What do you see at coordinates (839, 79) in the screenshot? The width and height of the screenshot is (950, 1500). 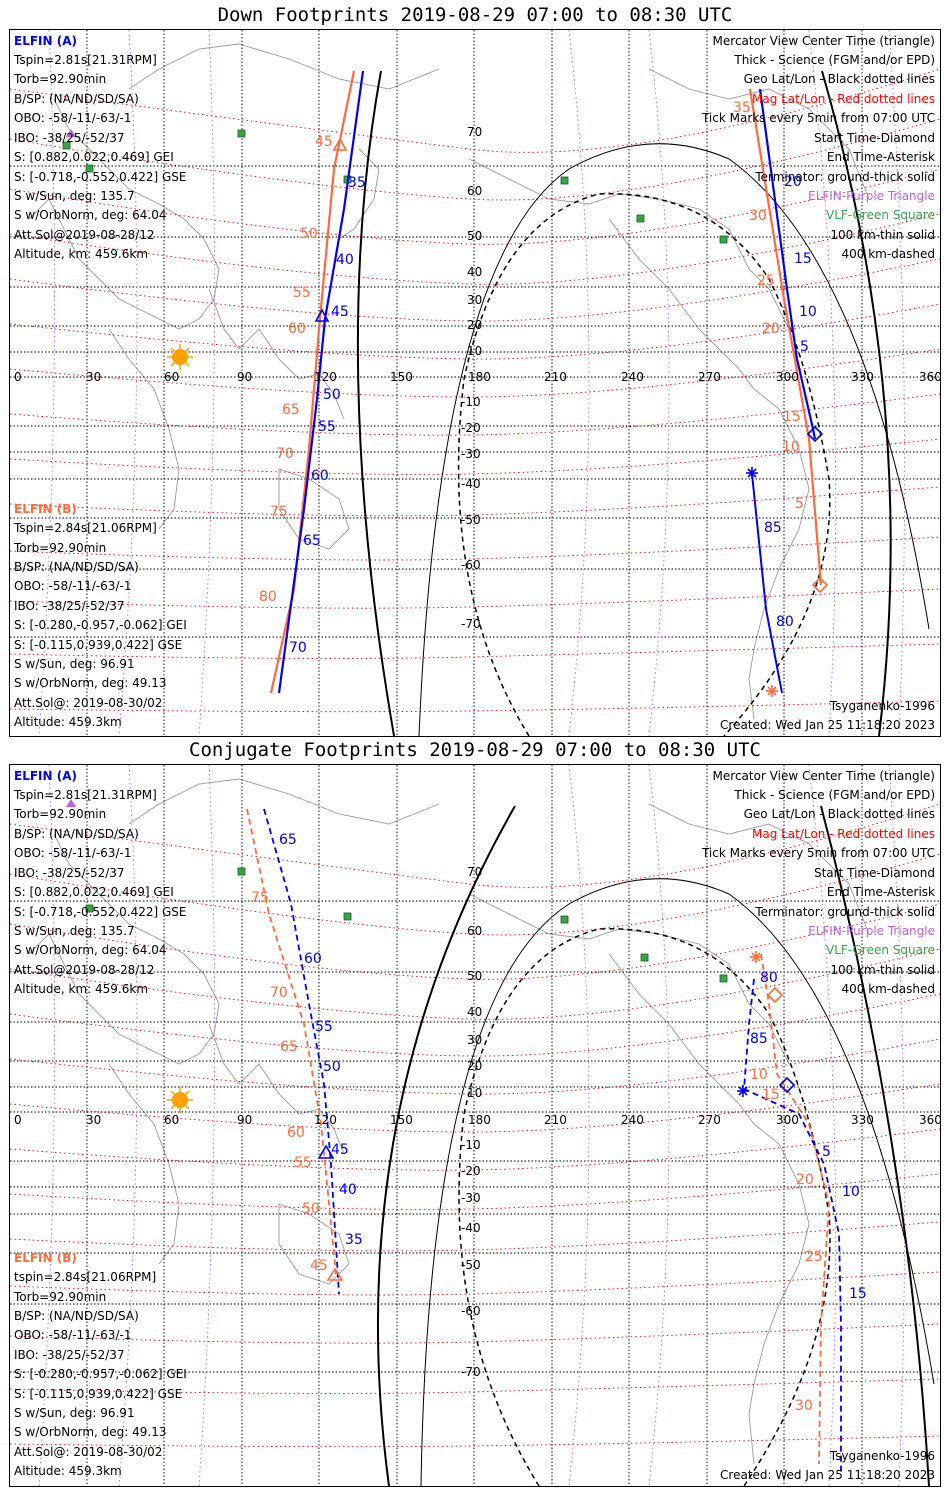 I see `legend-item: Geo Lat/Lon - Black dotted lines` at bounding box center [839, 79].